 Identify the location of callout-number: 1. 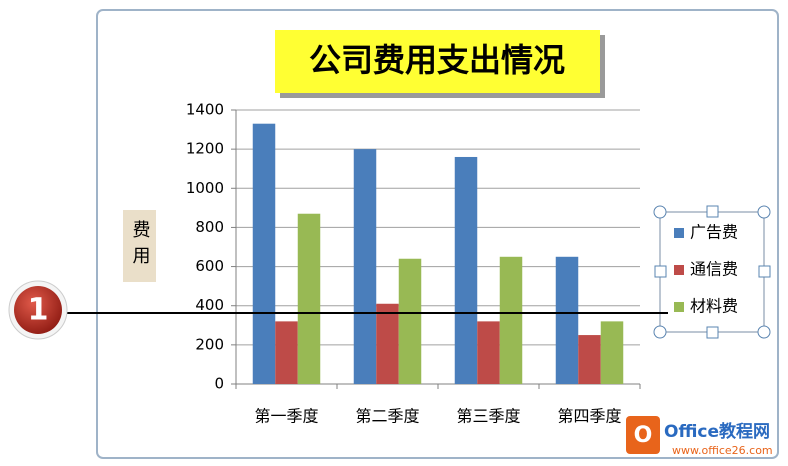
(38, 310).